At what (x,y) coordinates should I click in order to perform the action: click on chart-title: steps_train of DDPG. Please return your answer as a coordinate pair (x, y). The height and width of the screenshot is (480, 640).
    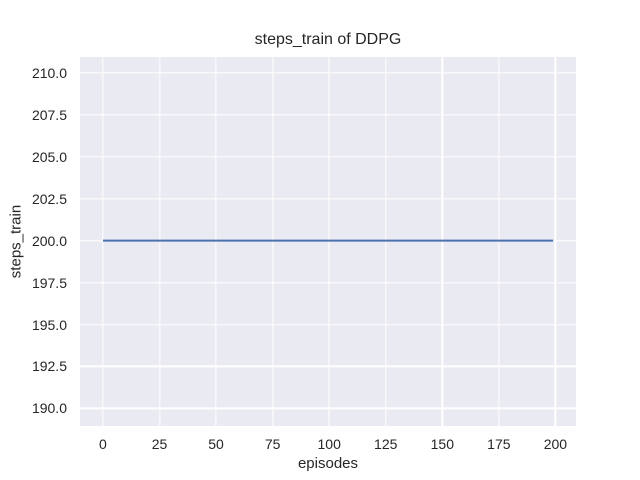
    Looking at the image, I should click on (328, 39).